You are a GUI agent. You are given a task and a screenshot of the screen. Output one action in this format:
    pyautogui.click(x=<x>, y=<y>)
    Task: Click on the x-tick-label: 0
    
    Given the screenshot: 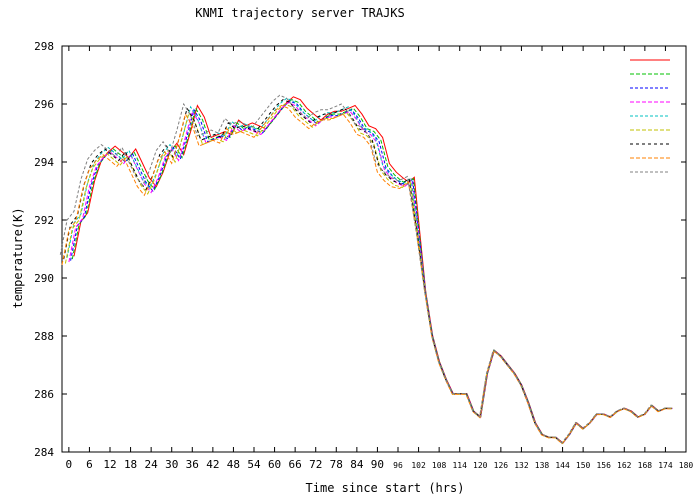 What is the action you would take?
    pyautogui.click(x=69, y=464)
    